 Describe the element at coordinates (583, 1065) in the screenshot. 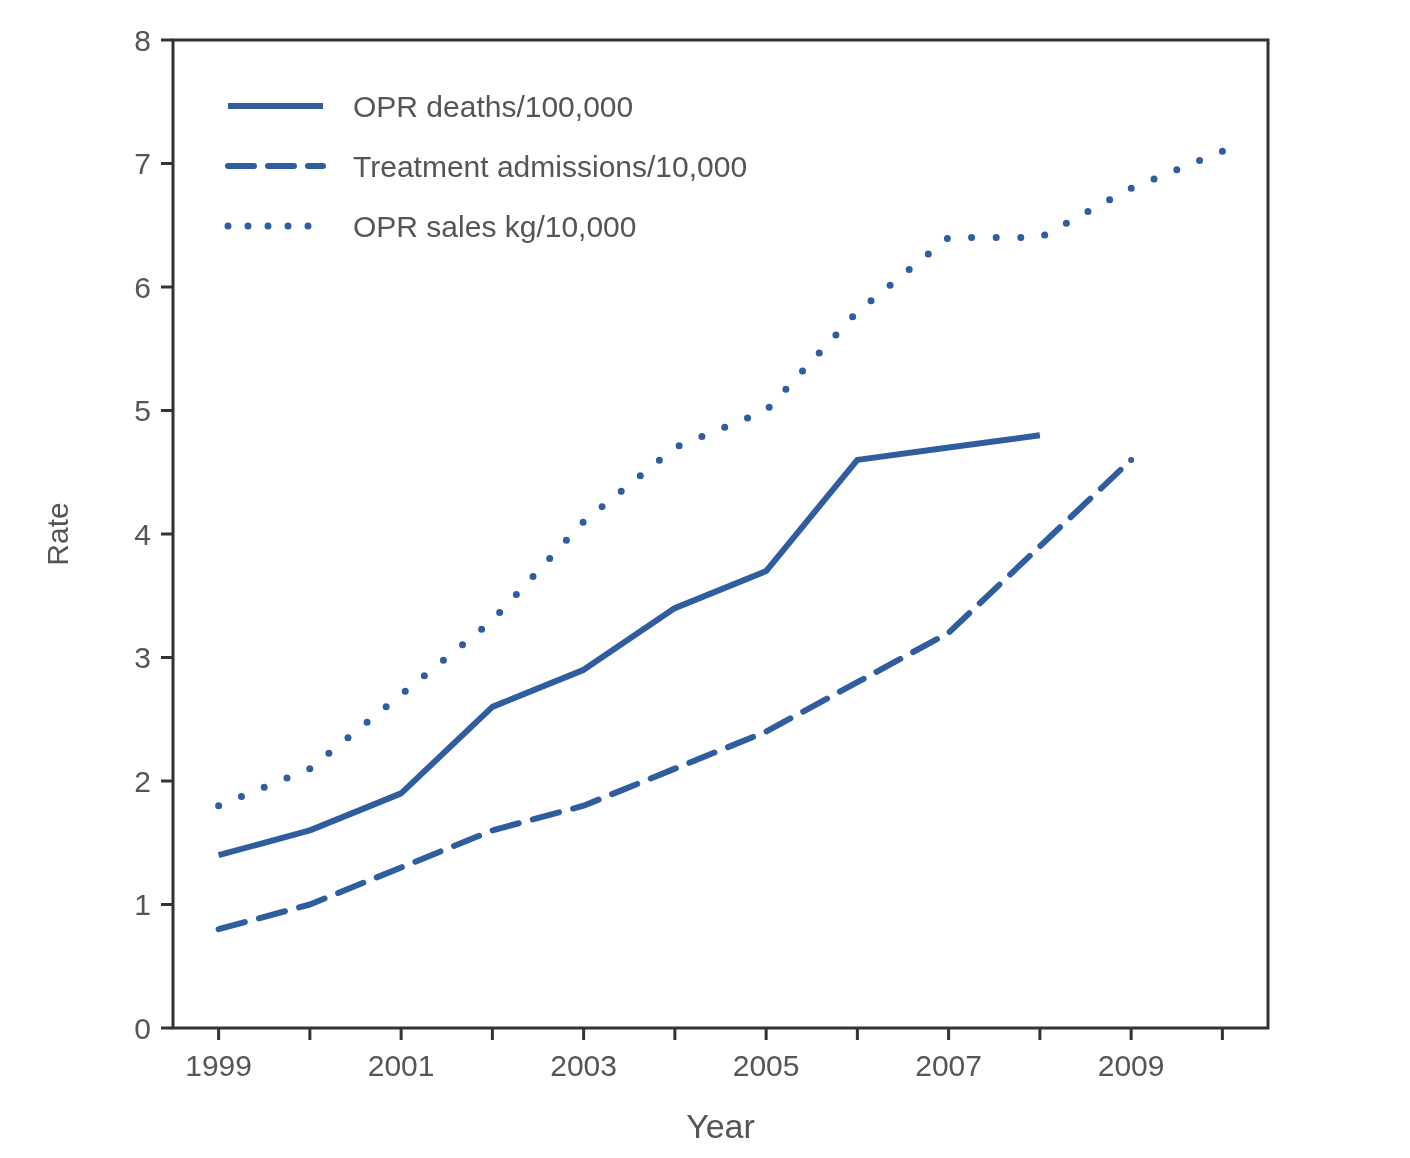

I see `x-tick-label: 2003` at that location.